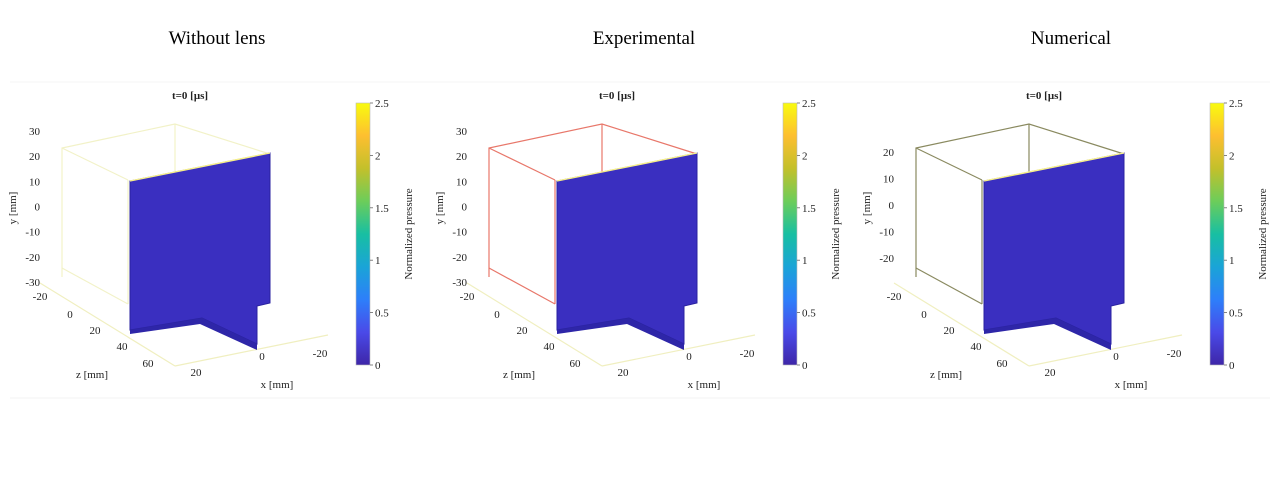 This screenshot has width=1280, height=480. What do you see at coordinates (1232, 156) in the screenshot?
I see `colorbar-tick-label: 2` at bounding box center [1232, 156].